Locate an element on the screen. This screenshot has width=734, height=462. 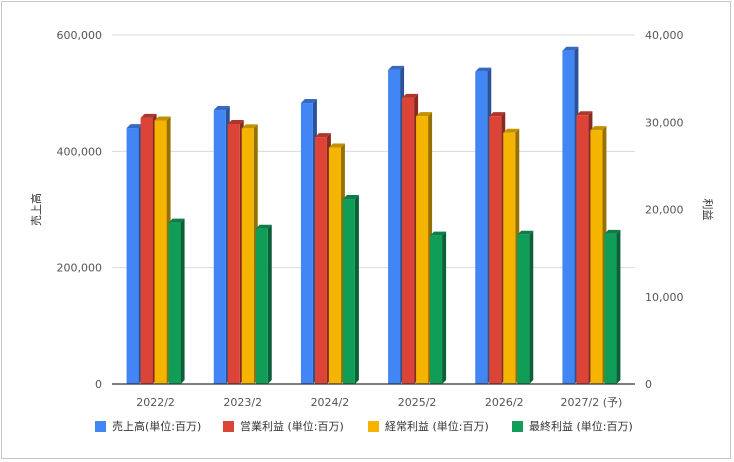
x-tick-label: 2026/2 is located at coordinates (504, 402).